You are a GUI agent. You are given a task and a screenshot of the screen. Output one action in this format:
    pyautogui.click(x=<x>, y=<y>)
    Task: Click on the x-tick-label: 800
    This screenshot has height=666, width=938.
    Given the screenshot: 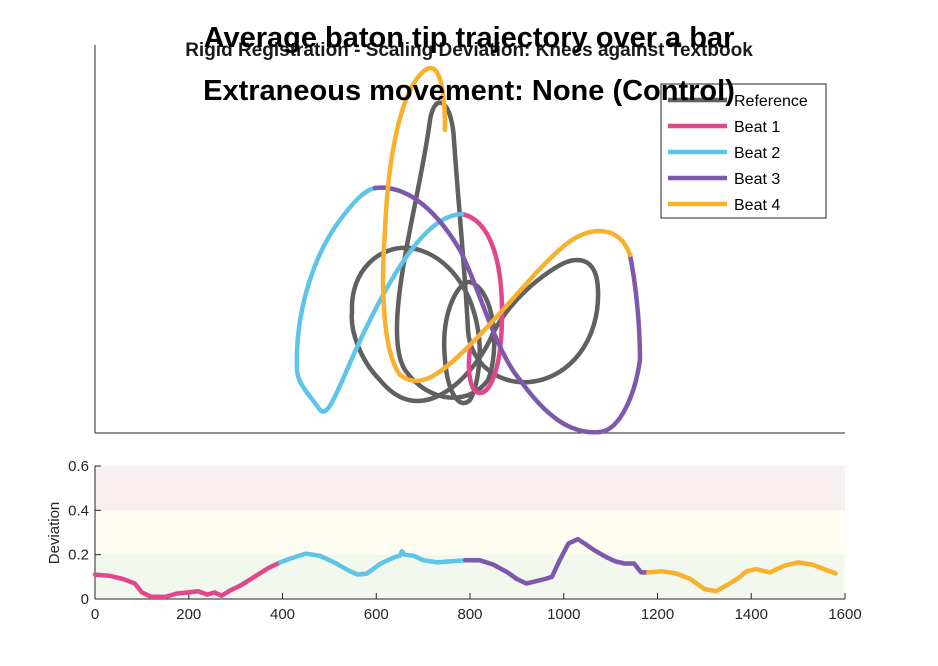 What is the action you would take?
    pyautogui.click(x=469, y=614)
    